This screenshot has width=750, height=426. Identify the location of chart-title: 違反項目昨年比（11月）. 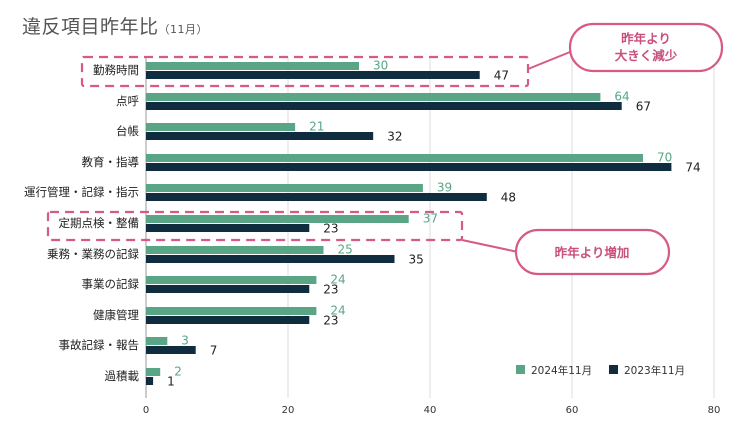
(115, 25).